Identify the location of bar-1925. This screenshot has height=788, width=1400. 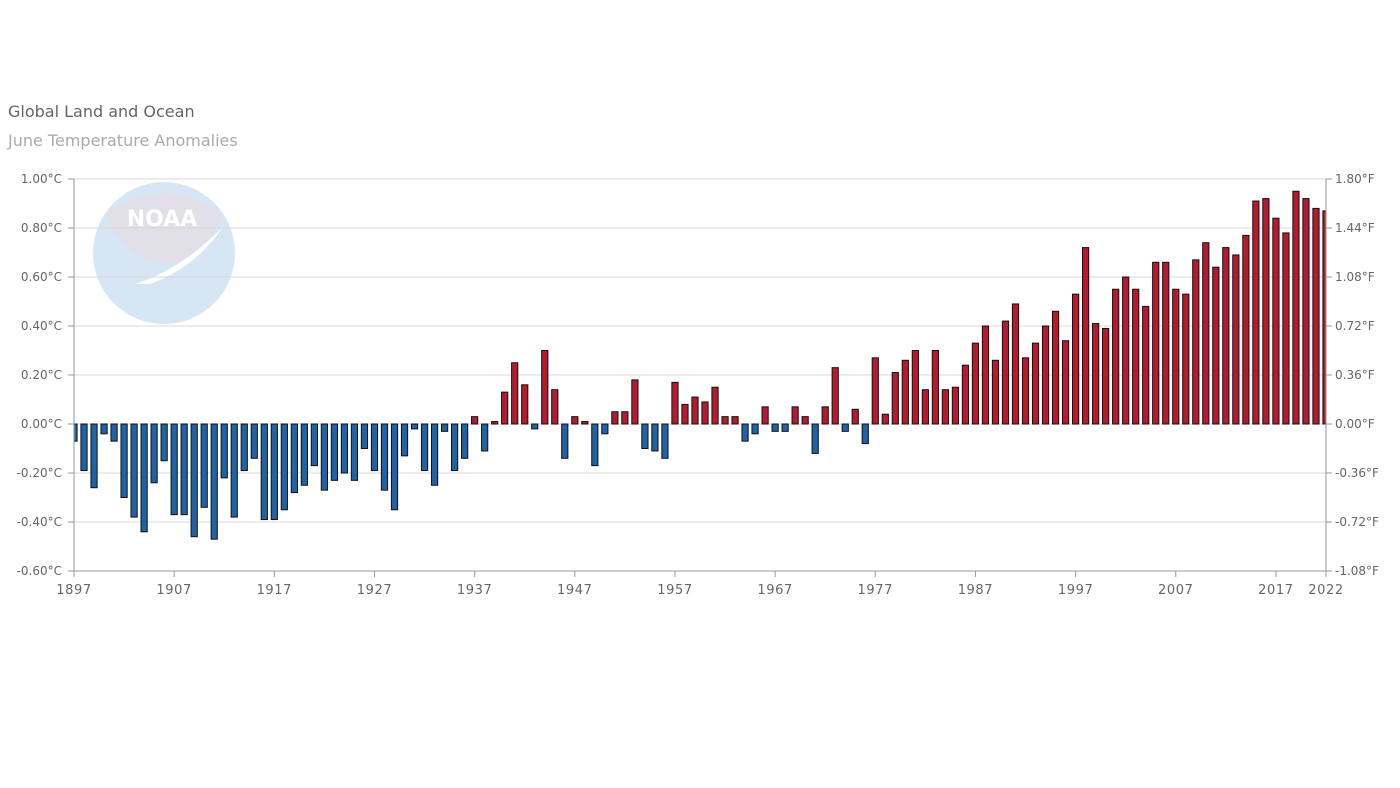
(354, 452).